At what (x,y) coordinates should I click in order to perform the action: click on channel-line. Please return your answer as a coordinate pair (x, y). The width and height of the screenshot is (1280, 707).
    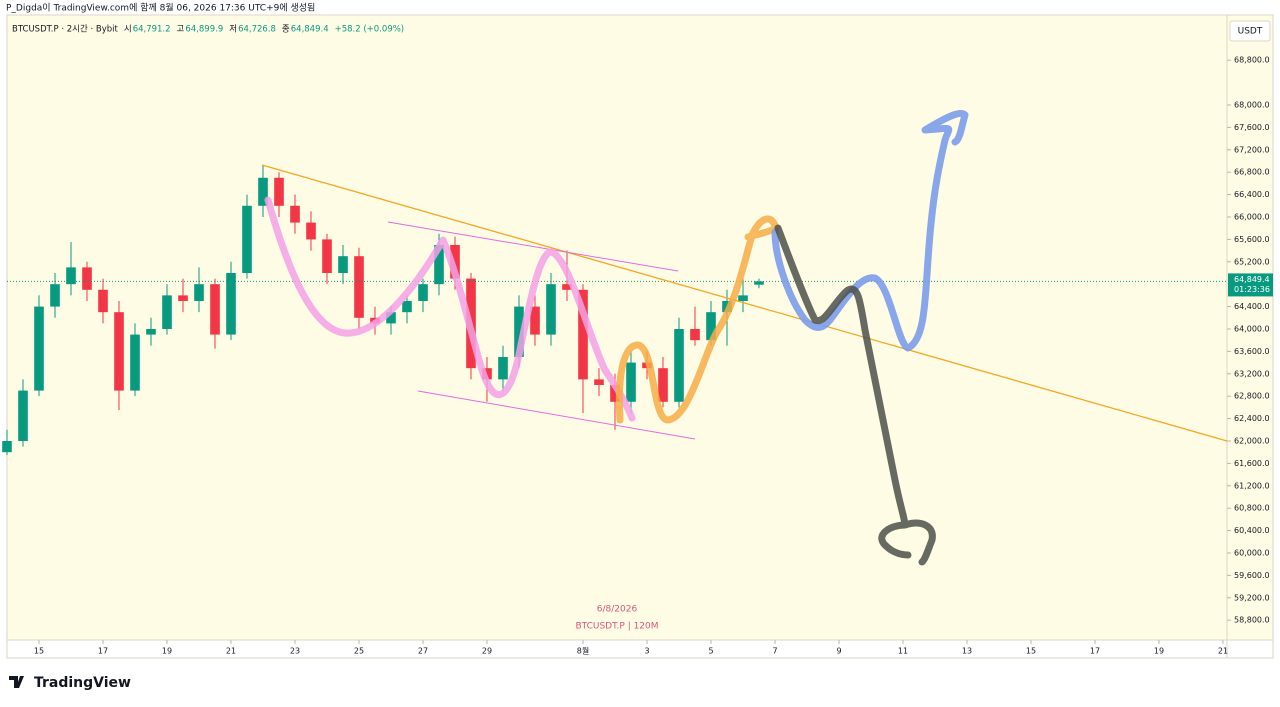
    Looking at the image, I should click on (556, 415).